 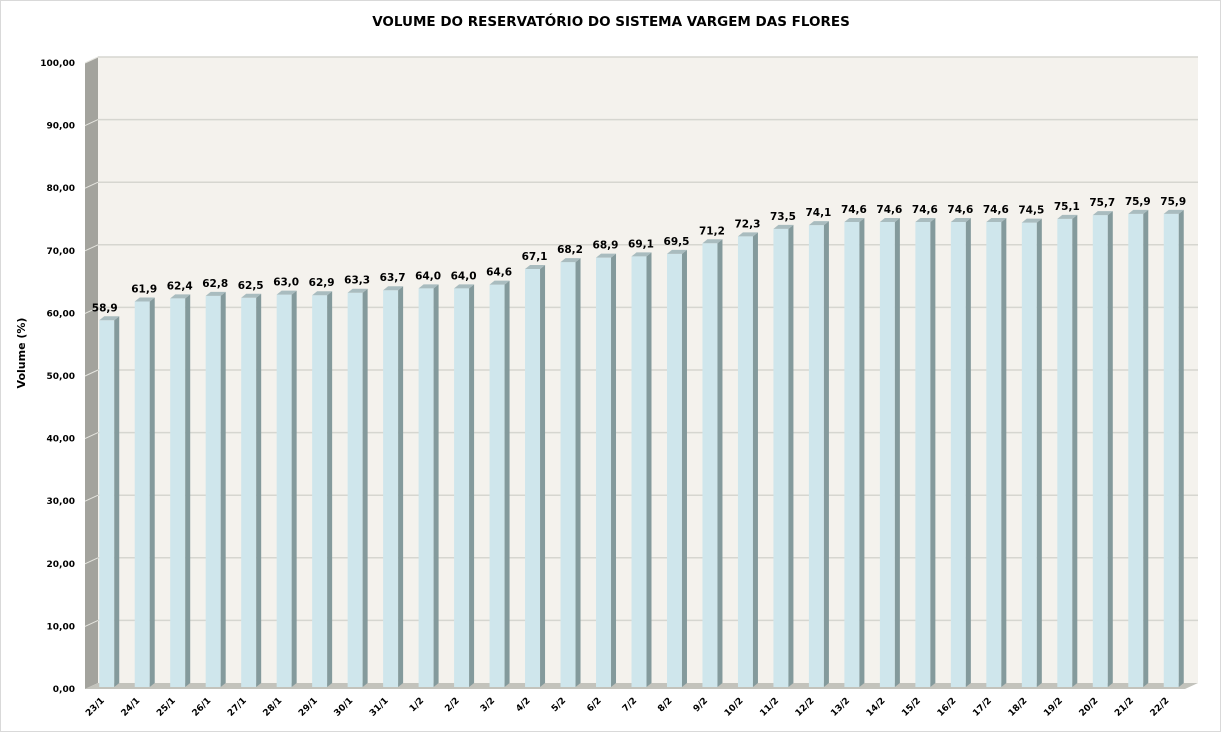 What do you see at coordinates (1089, 707) in the screenshot?
I see `x-tick-label: 20/2` at bounding box center [1089, 707].